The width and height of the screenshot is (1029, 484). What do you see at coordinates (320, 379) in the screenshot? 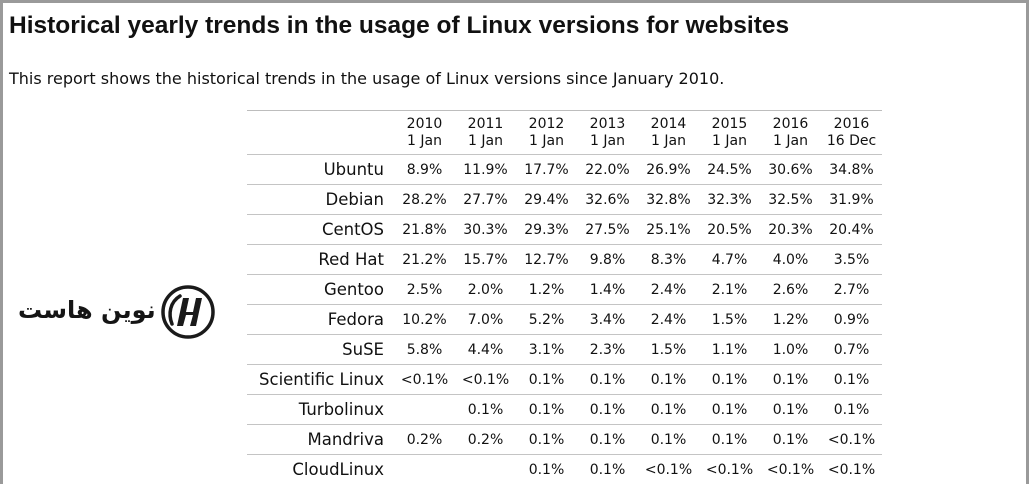
I see `row-label: Scientific Linux` at bounding box center [320, 379].